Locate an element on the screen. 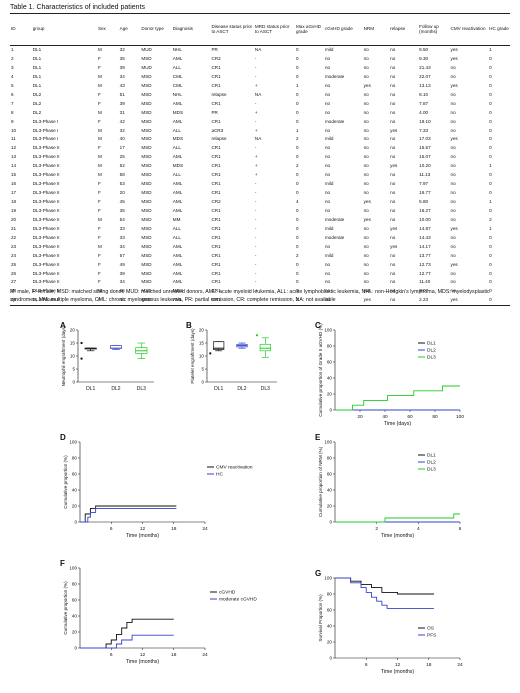 The width and height of the screenshot is (520, 693). table-cell: 28 is located at coordinates (14, 291).